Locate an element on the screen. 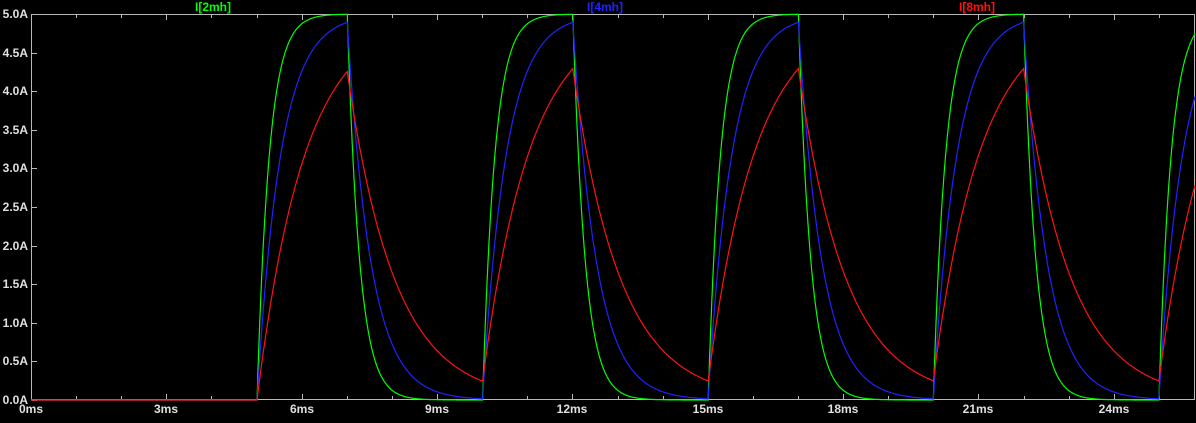 Image resolution: width=1196 pixels, height=423 pixels. trace-label-i2mh: I[2mh] is located at coordinates (213, 7).